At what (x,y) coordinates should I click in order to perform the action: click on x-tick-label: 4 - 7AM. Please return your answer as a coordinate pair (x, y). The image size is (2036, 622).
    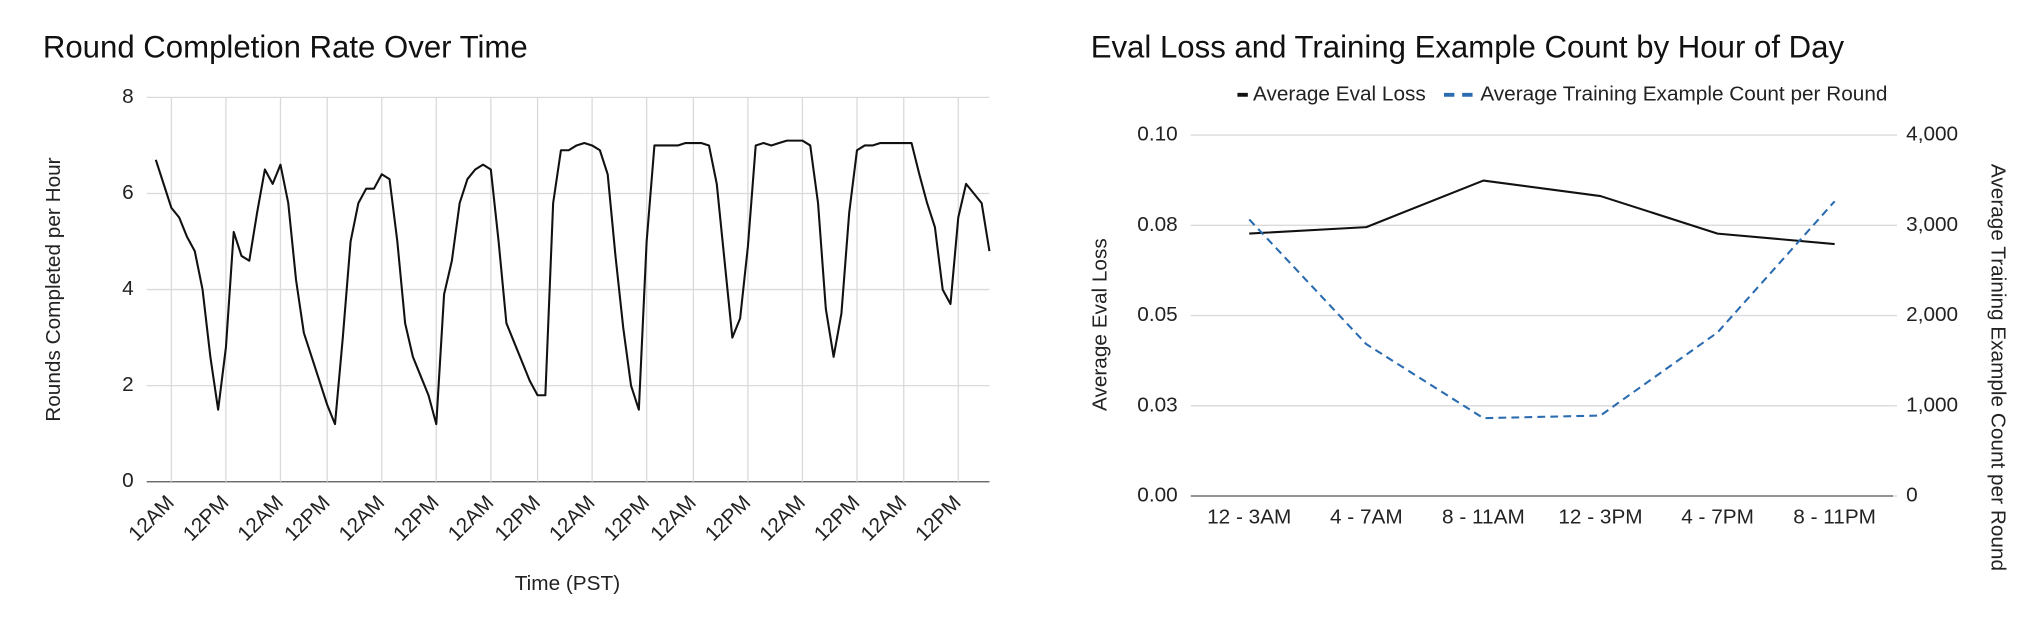
    Looking at the image, I should click on (1366, 517).